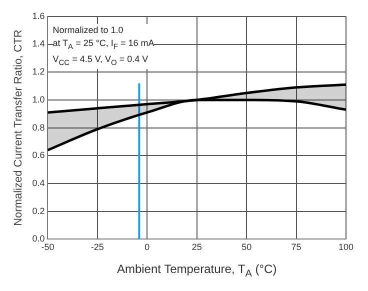  Describe the element at coordinates (38, 211) in the screenshot. I see `y-tick-label: 0.2` at that location.